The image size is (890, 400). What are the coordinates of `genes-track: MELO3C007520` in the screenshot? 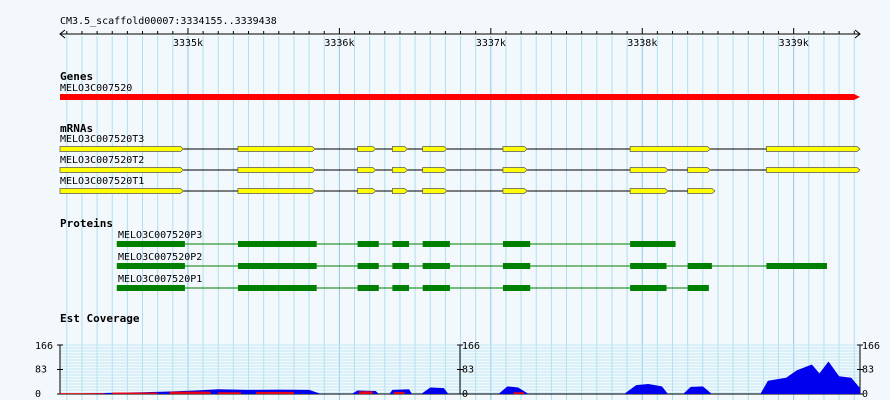 It's located at (460, 91).